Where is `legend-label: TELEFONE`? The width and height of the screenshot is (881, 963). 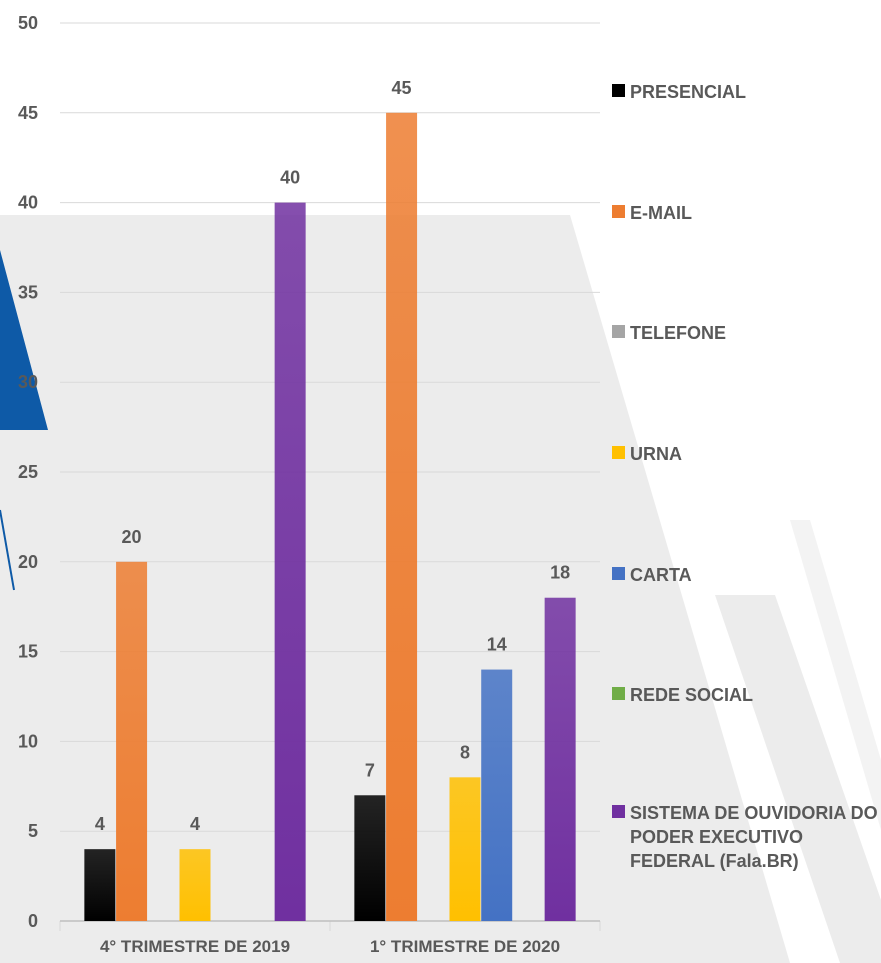
legend-label: TELEFONE is located at coordinates (678, 333).